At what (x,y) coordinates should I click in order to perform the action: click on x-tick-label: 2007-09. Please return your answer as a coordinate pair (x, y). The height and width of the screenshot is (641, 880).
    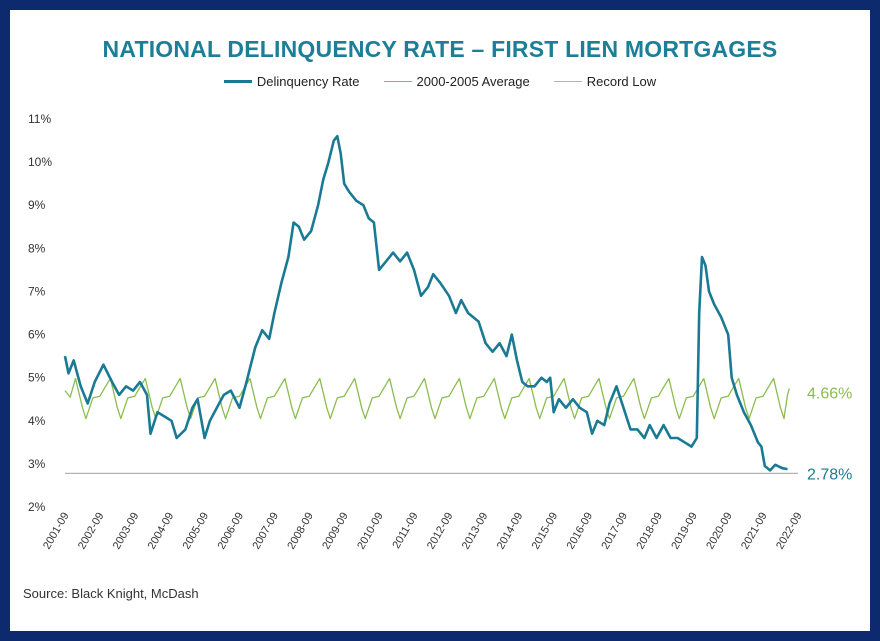
    Looking at the image, I should click on (265, 531).